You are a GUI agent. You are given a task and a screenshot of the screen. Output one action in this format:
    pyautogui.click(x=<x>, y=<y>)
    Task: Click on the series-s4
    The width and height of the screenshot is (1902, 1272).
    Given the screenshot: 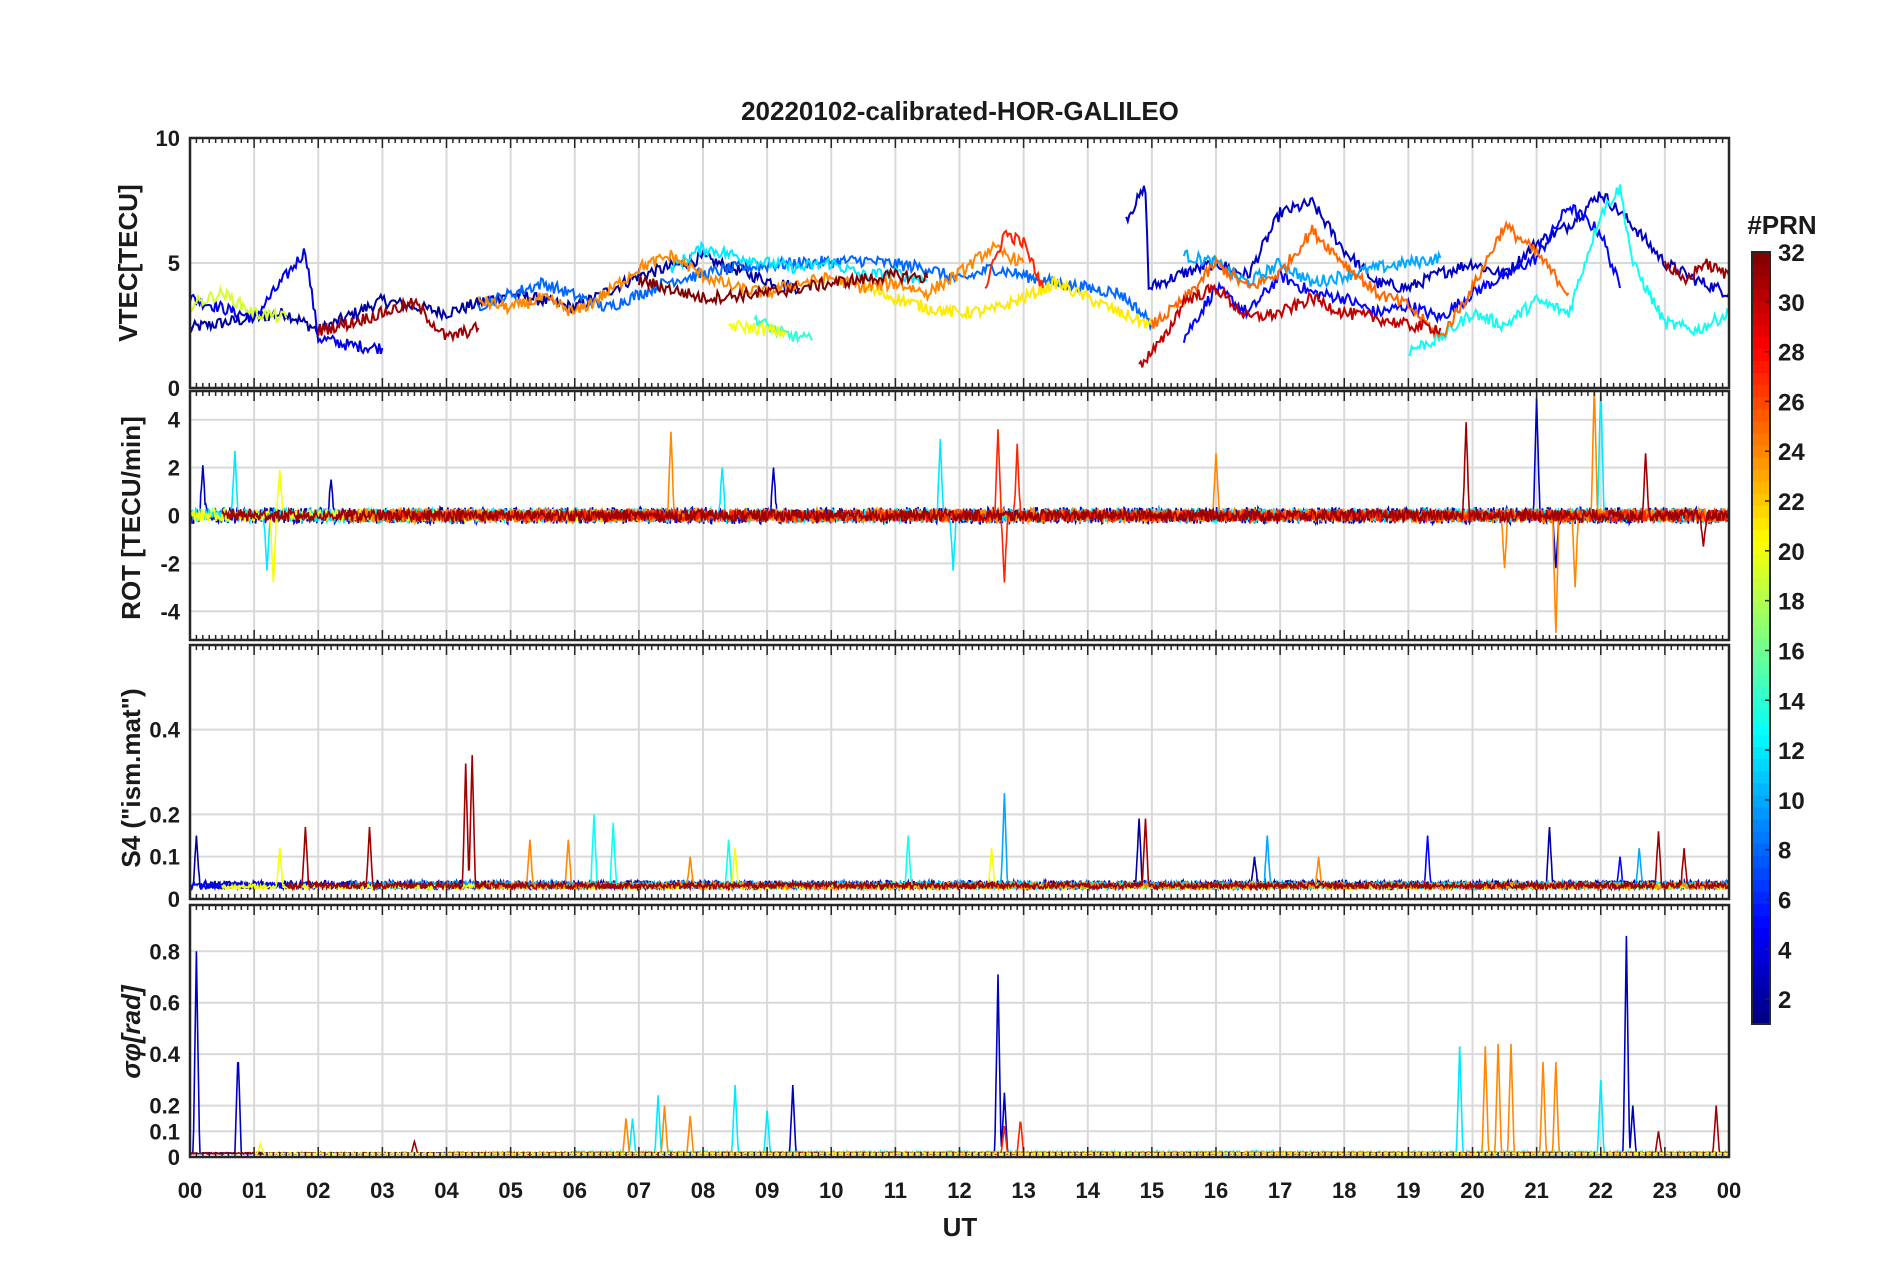 What is the action you would take?
    pyautogui.click(x=959, y=823)
    